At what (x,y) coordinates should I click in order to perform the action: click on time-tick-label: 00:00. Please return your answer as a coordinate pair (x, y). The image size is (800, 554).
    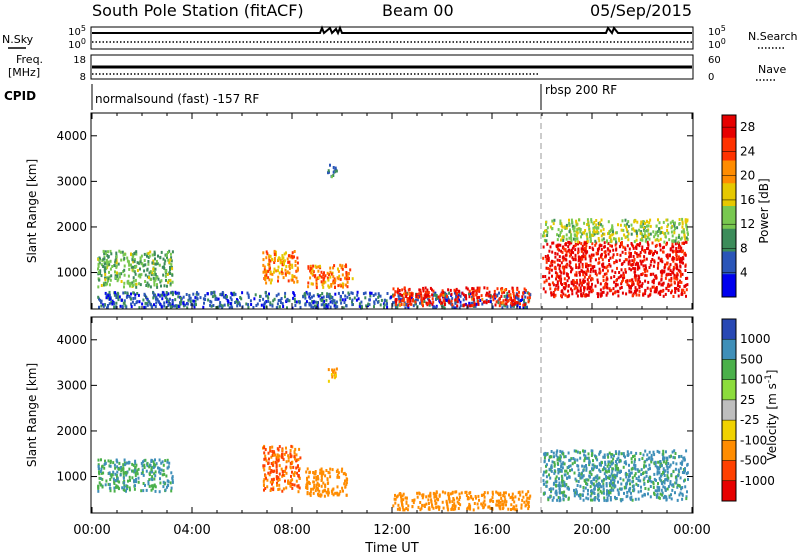
    Looking at the image, I should click on (91, 530).